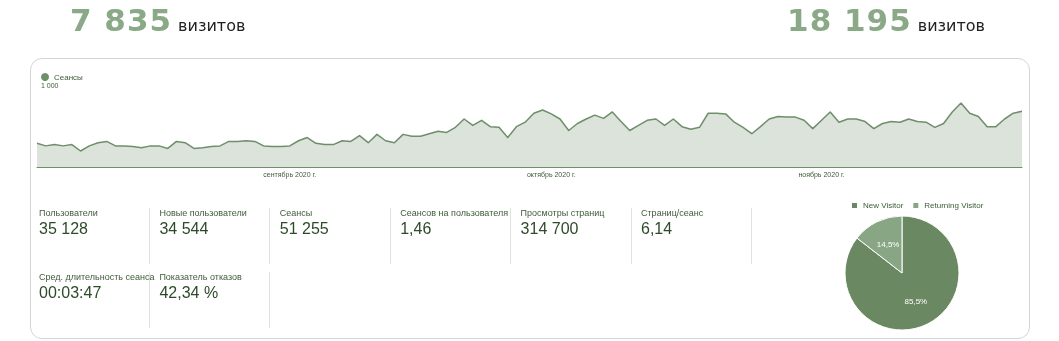  What do you see at coordinates (883, 205) in the screenshot?
I see `legend-label: New Visitor` at bounding box center [883, 205].